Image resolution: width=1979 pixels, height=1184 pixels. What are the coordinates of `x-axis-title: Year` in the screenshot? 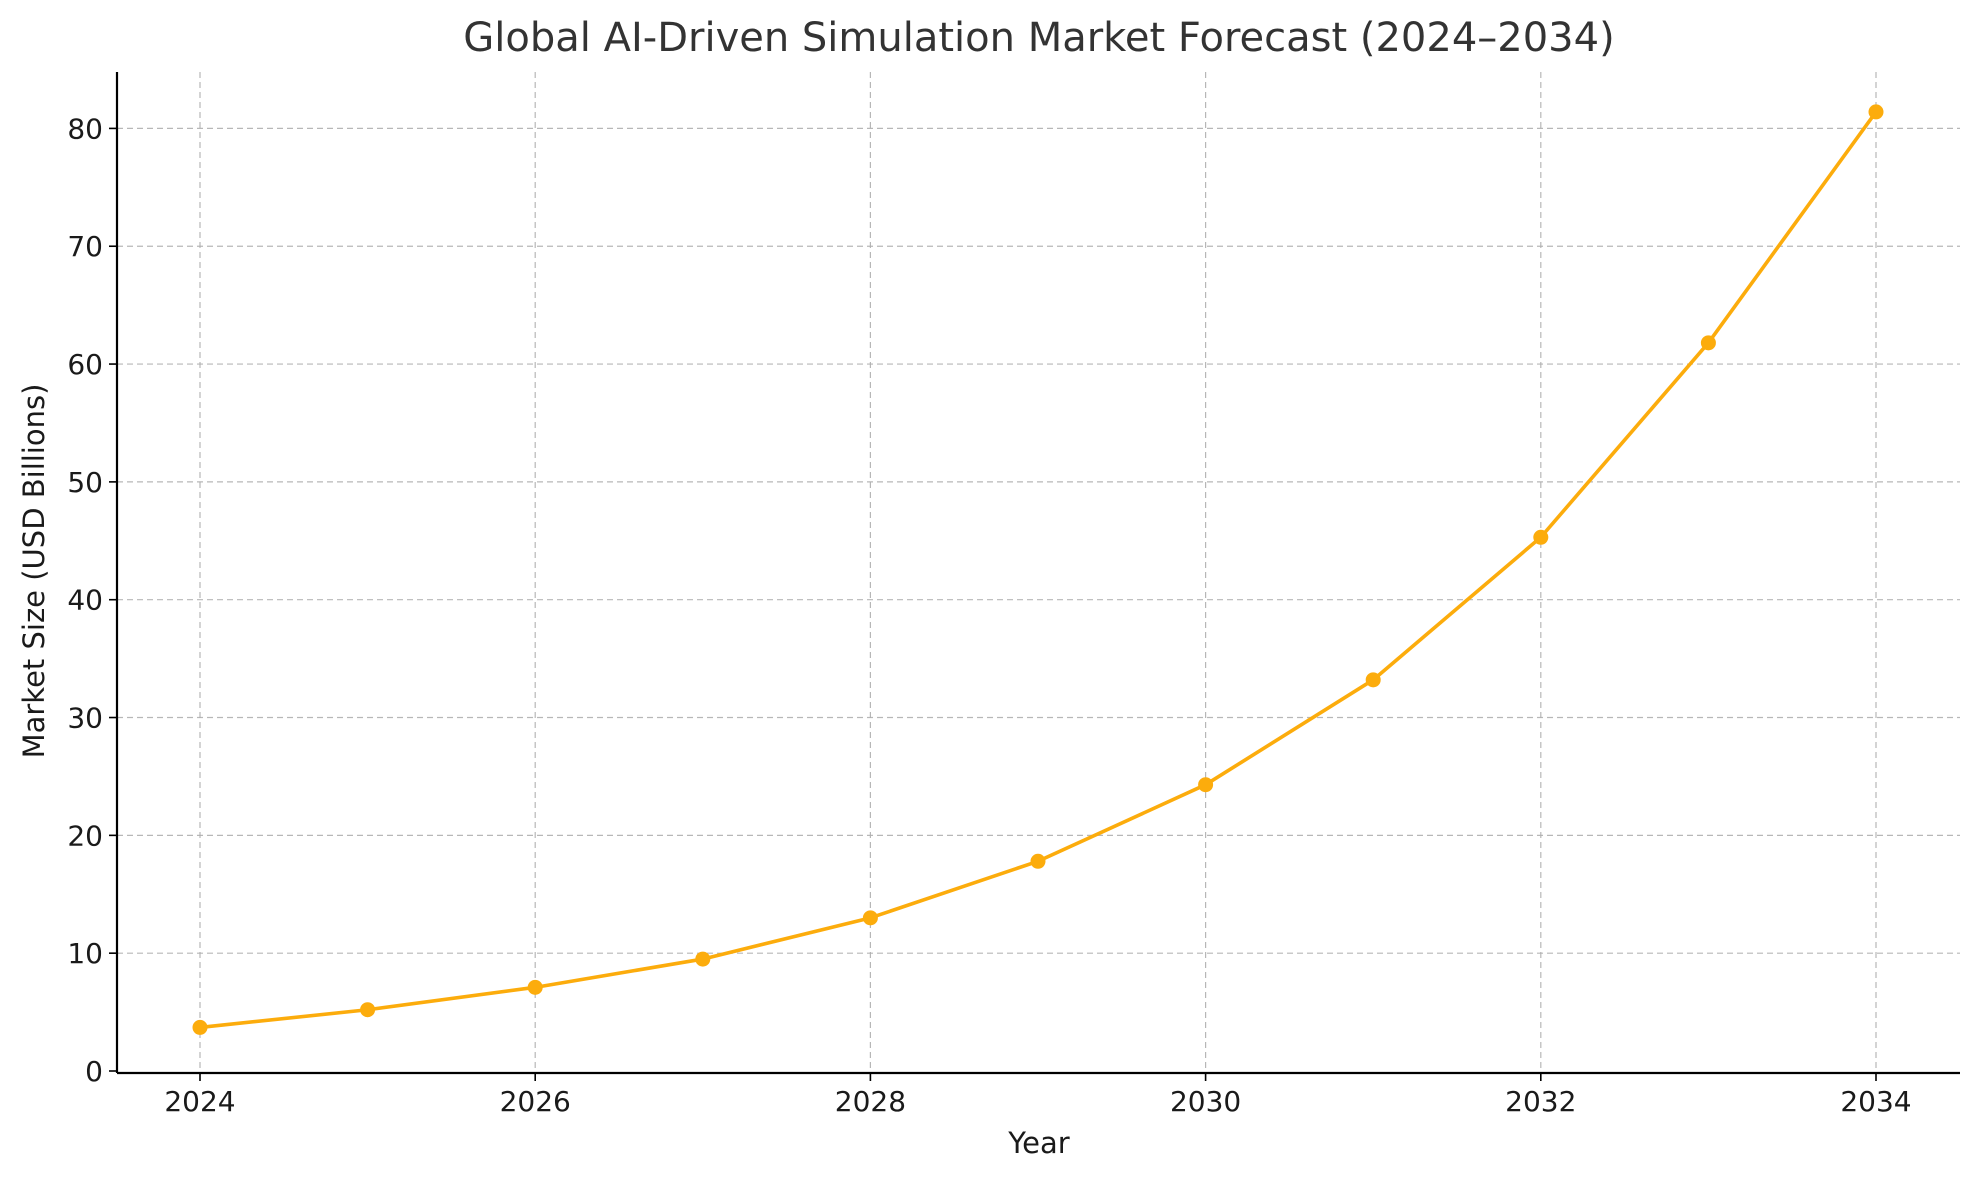 It's located at (1038, 1143).